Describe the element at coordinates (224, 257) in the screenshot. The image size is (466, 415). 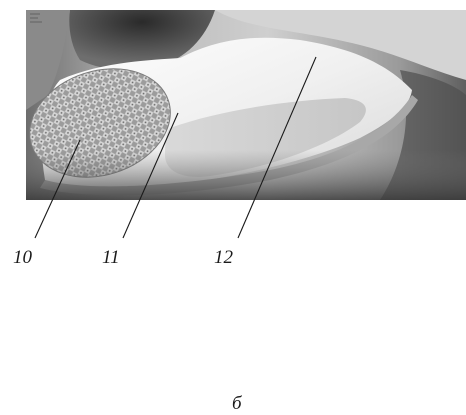
I see `callout-label-12: 12` at that location.